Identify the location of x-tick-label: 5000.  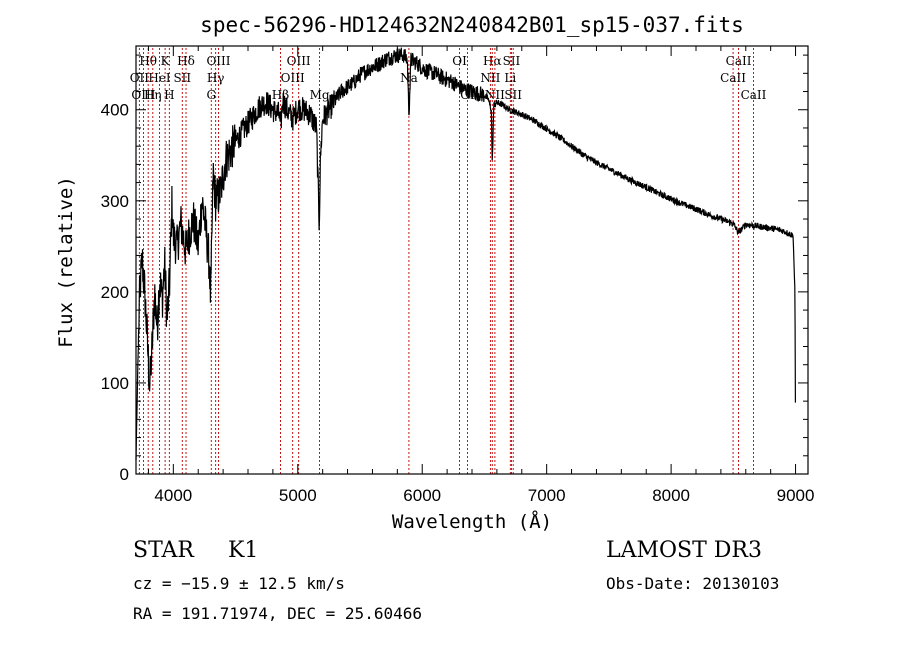
(298, 495).